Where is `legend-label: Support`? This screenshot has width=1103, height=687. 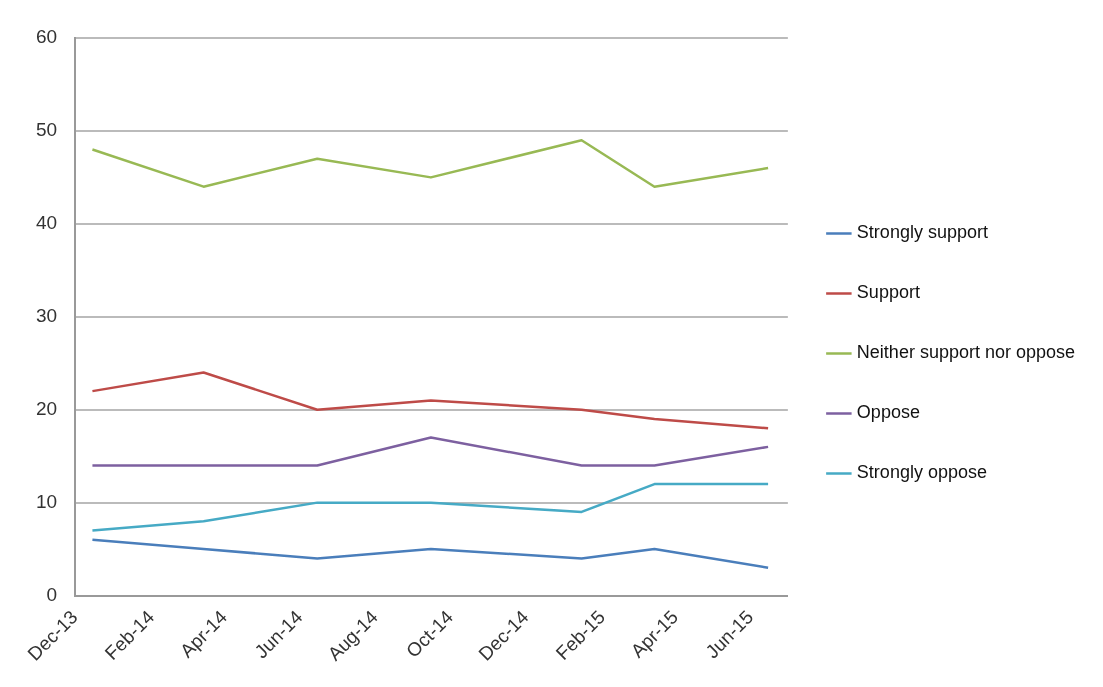 legend-label: Support is located at coordinates (888, 292).